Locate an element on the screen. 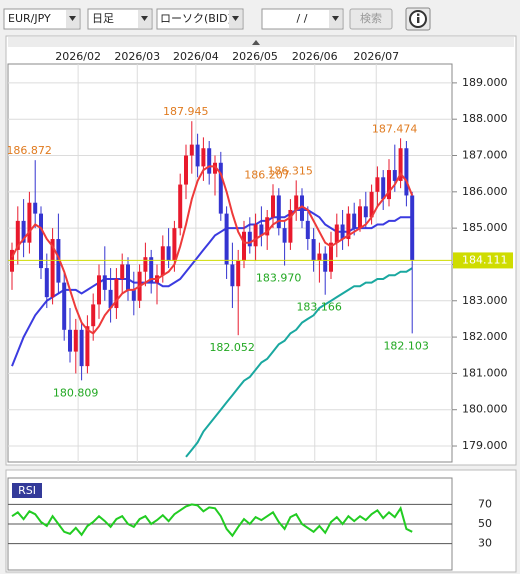 The height and width of the screenshot is (574, 520). rsi-title: RSI is located at coordinates (27, 490).